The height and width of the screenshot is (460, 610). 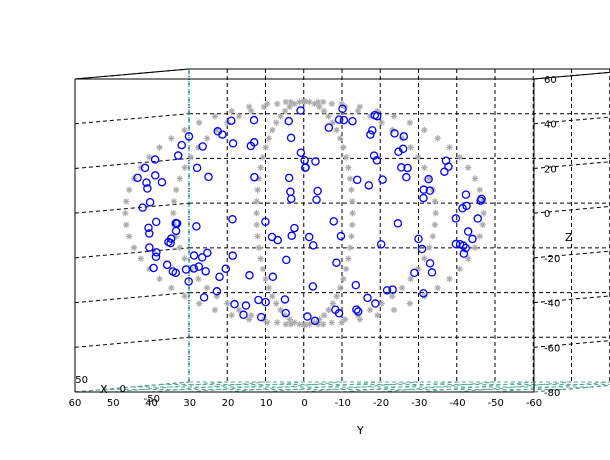 What do you see at coordinates (81, 380) in the screenshot?
I see `x-tick-label: 50` at bounding box center [81, 380].